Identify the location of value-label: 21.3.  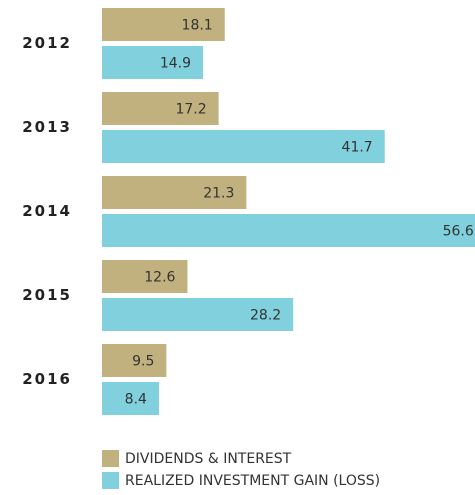
(218, 194).